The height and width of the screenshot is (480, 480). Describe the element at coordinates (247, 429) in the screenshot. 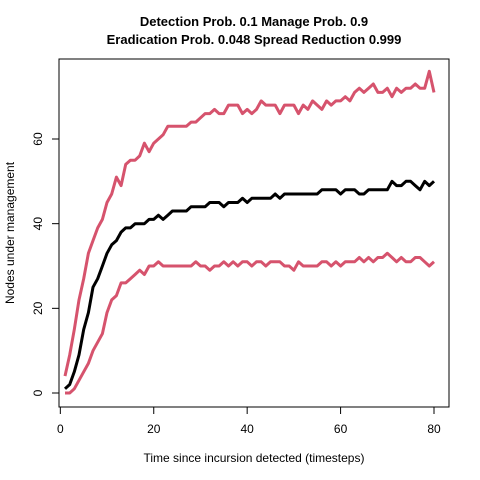

I see `x-tick-label: 40` at that location.